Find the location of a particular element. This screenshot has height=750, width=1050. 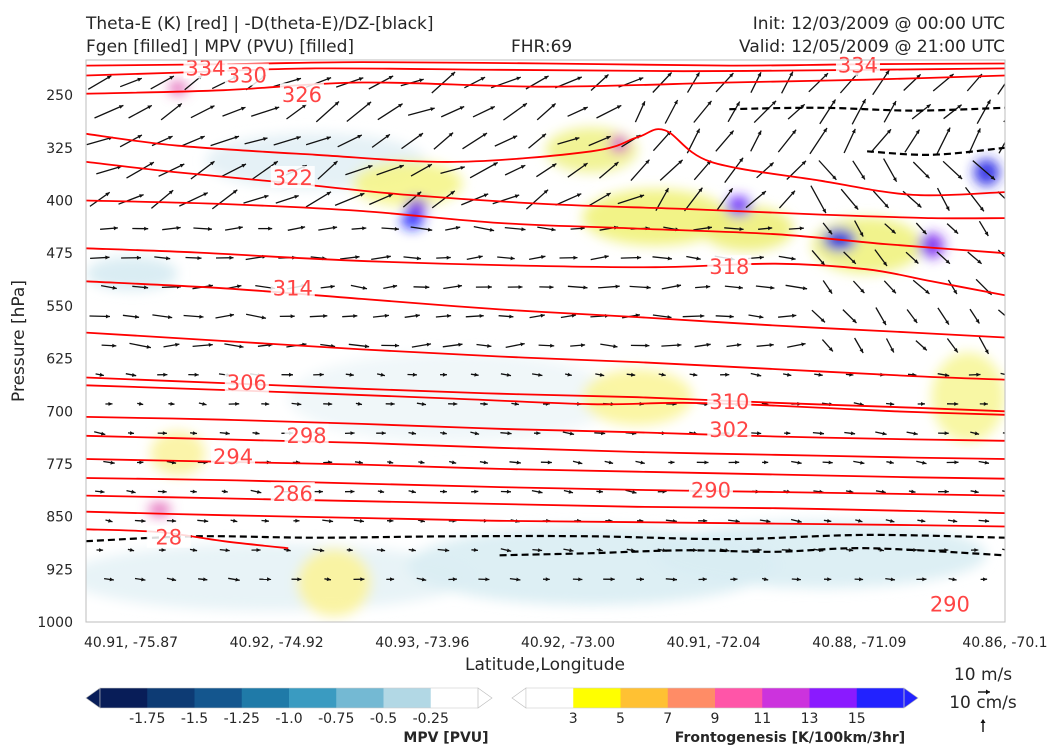

colorbar-extend-high is located at coordinates (911, 698).